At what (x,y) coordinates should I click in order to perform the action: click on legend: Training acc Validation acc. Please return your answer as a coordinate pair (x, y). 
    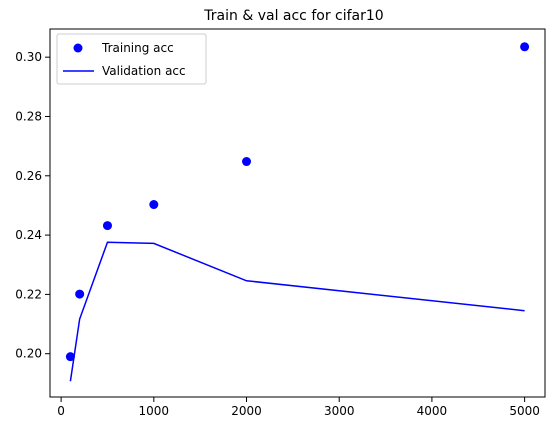
    Looking at the image, I should click on (131, 59).